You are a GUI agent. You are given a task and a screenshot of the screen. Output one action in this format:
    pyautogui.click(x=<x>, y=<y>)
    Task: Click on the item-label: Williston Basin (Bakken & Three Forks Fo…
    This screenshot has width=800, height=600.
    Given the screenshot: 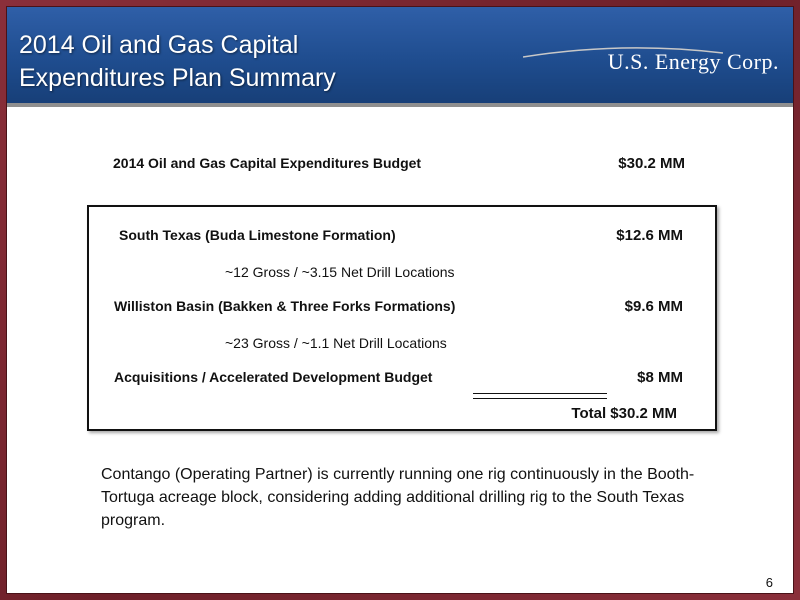 What is the action you would take?
    pyautogui.click(x=285, y=306)
    